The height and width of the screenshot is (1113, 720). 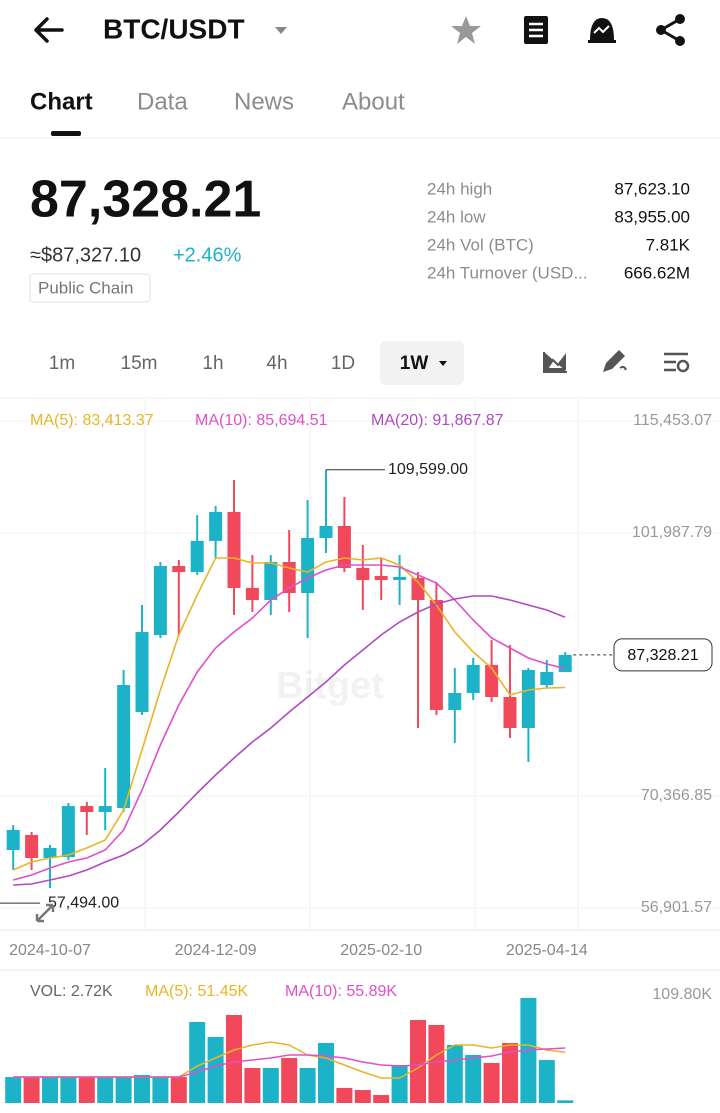 I want to click on ma-legend: MA(20): 91,867.87, so click(x=437, y=420).